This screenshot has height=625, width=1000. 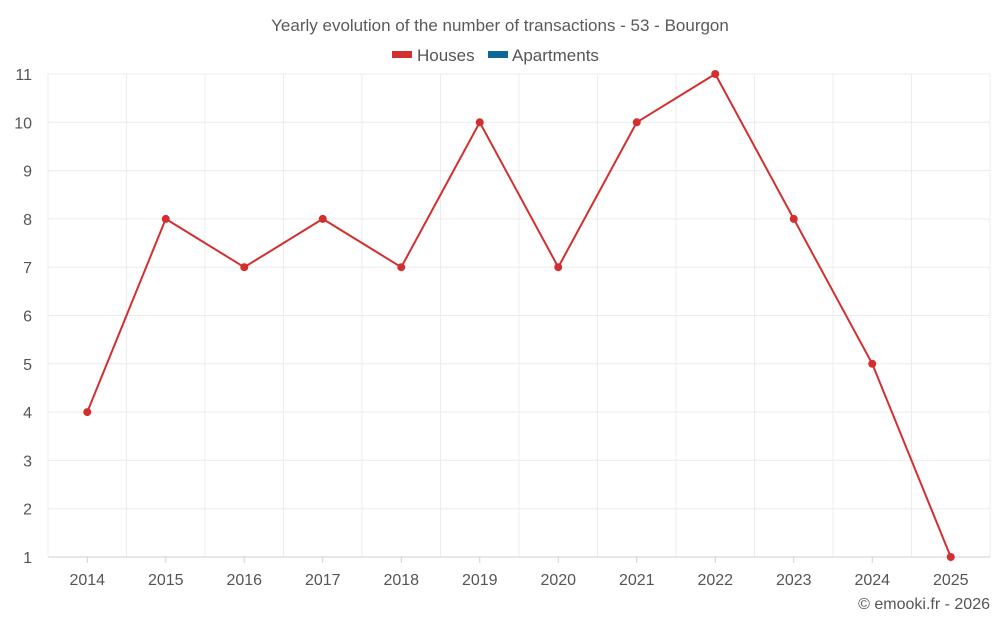 I want to click on x-tick-label: 2022, so click(x=715, y=580).